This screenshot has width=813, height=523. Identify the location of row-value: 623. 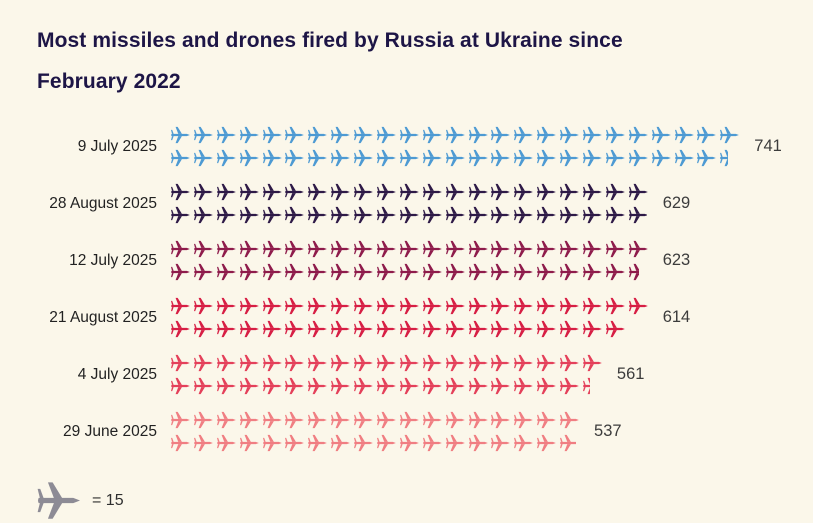
(676, 260).